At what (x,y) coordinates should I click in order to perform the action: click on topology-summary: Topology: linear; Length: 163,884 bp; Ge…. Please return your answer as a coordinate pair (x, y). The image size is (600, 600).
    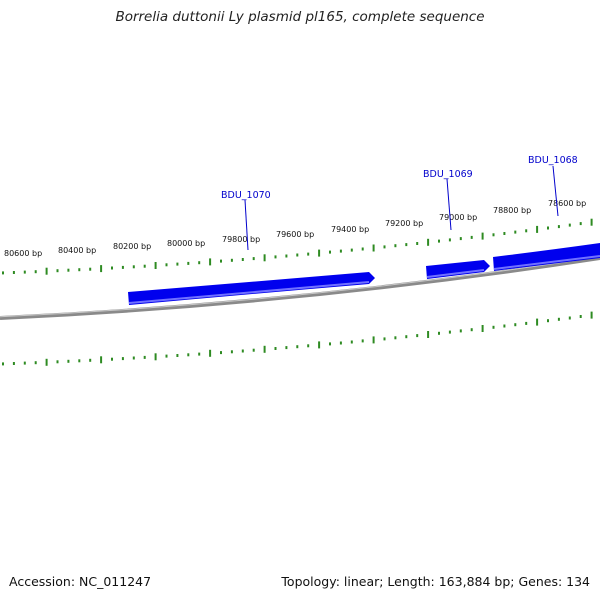
    Looking at the image, I should click on (435, 581).